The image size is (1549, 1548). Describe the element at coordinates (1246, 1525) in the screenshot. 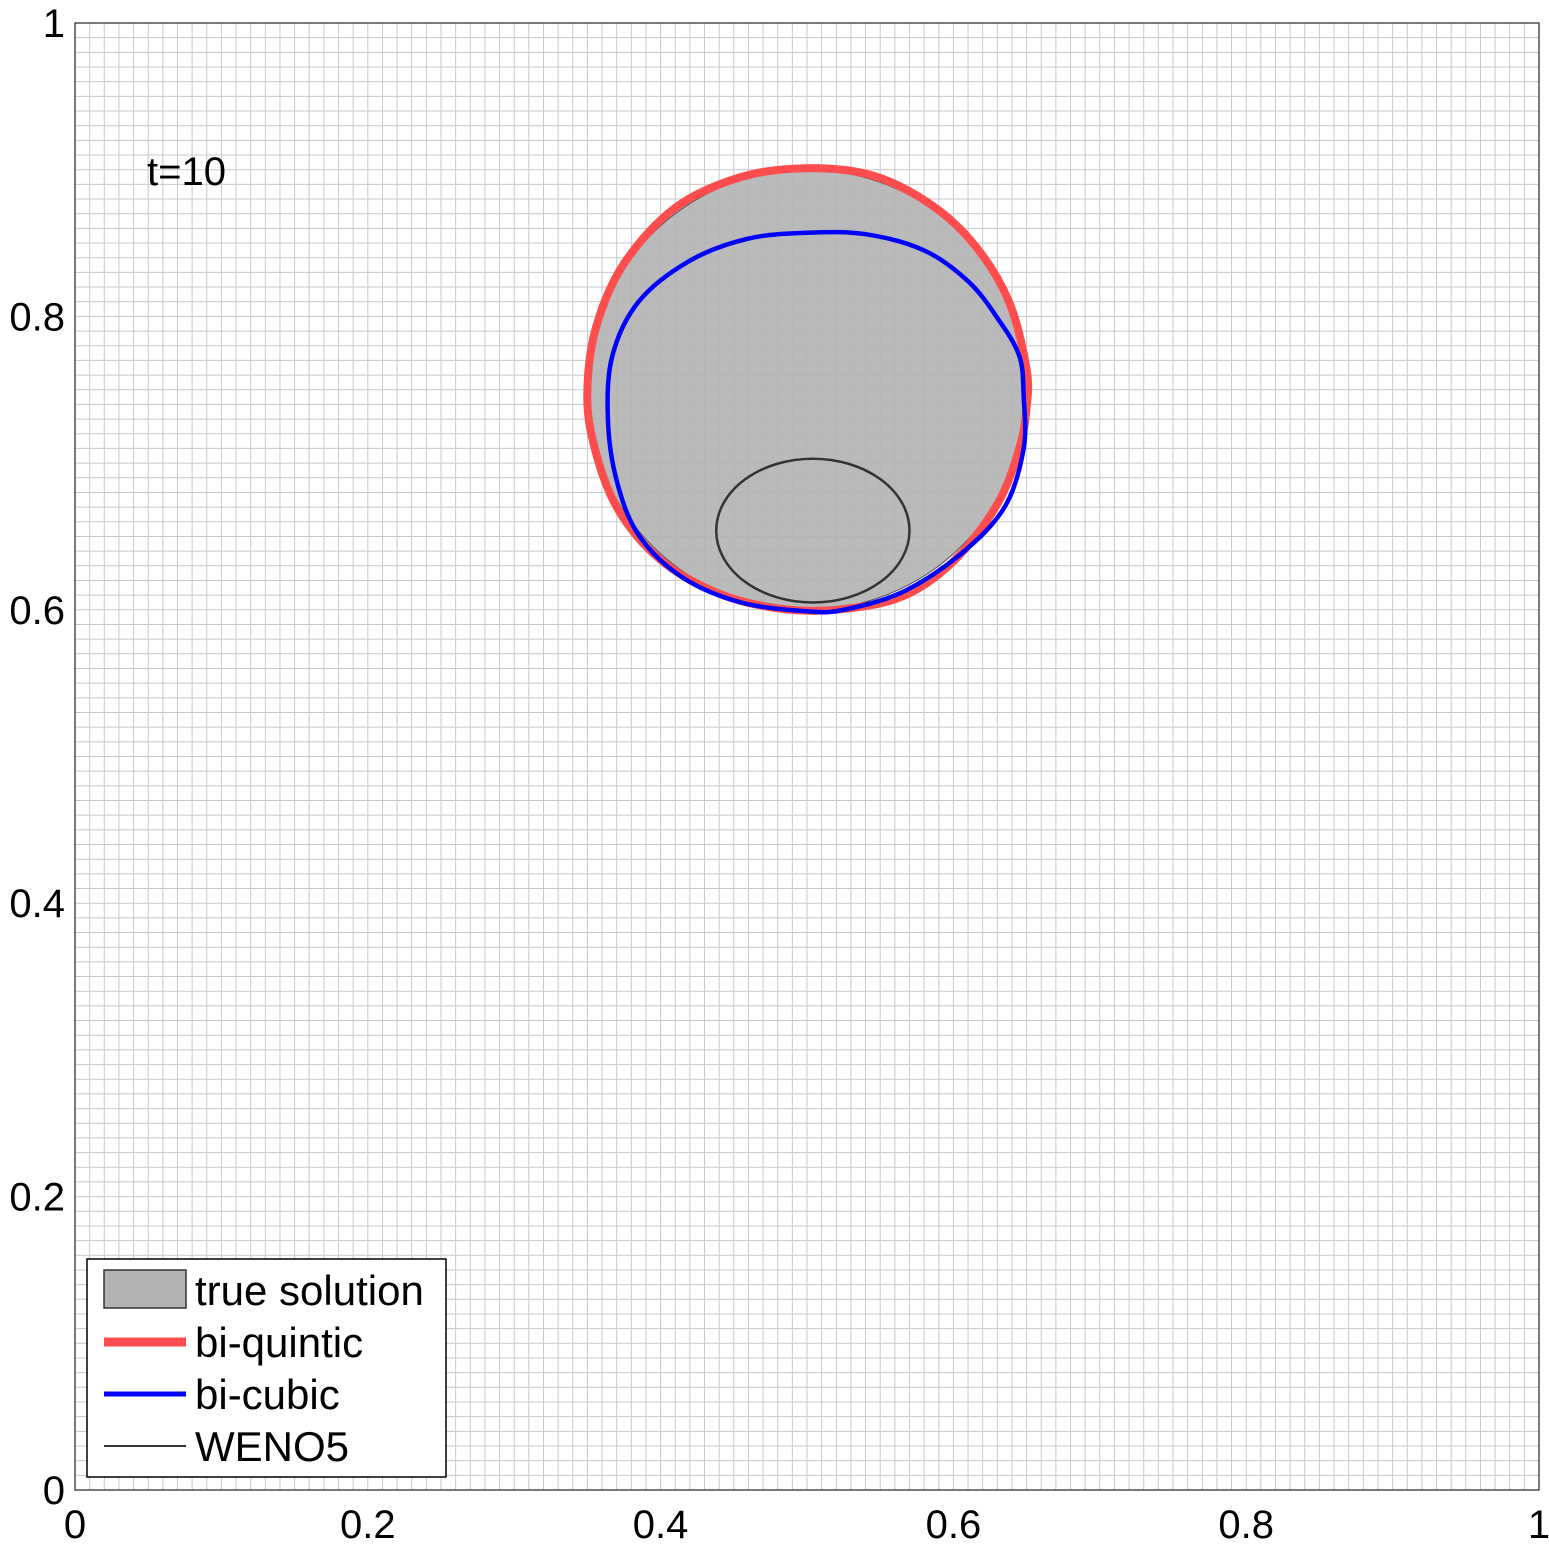

I see `x-tick-label: 0.8` at that location.